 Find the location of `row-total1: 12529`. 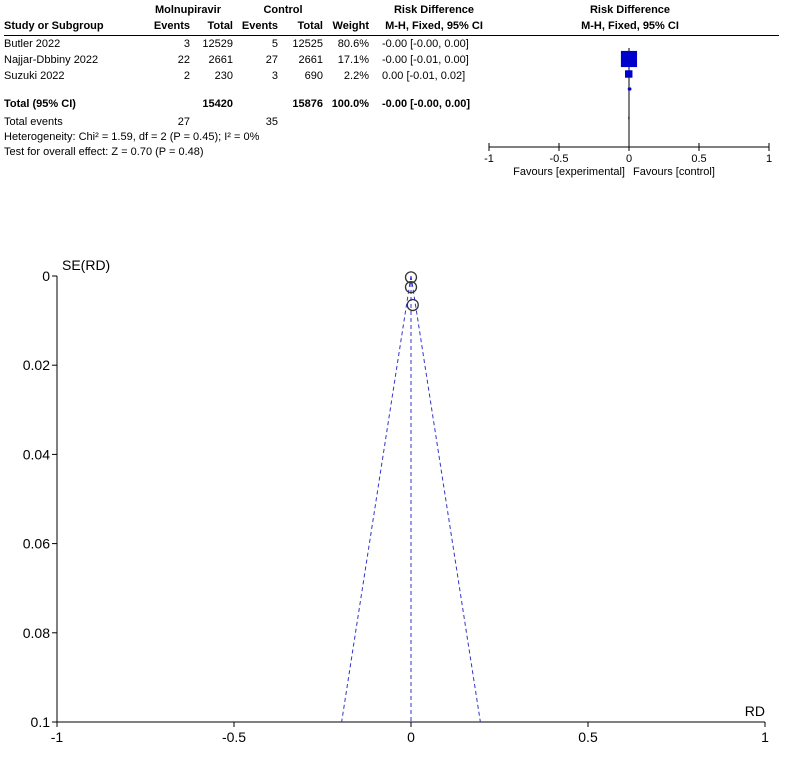

row-total1: 12529 is located at coordinates (217, 44).